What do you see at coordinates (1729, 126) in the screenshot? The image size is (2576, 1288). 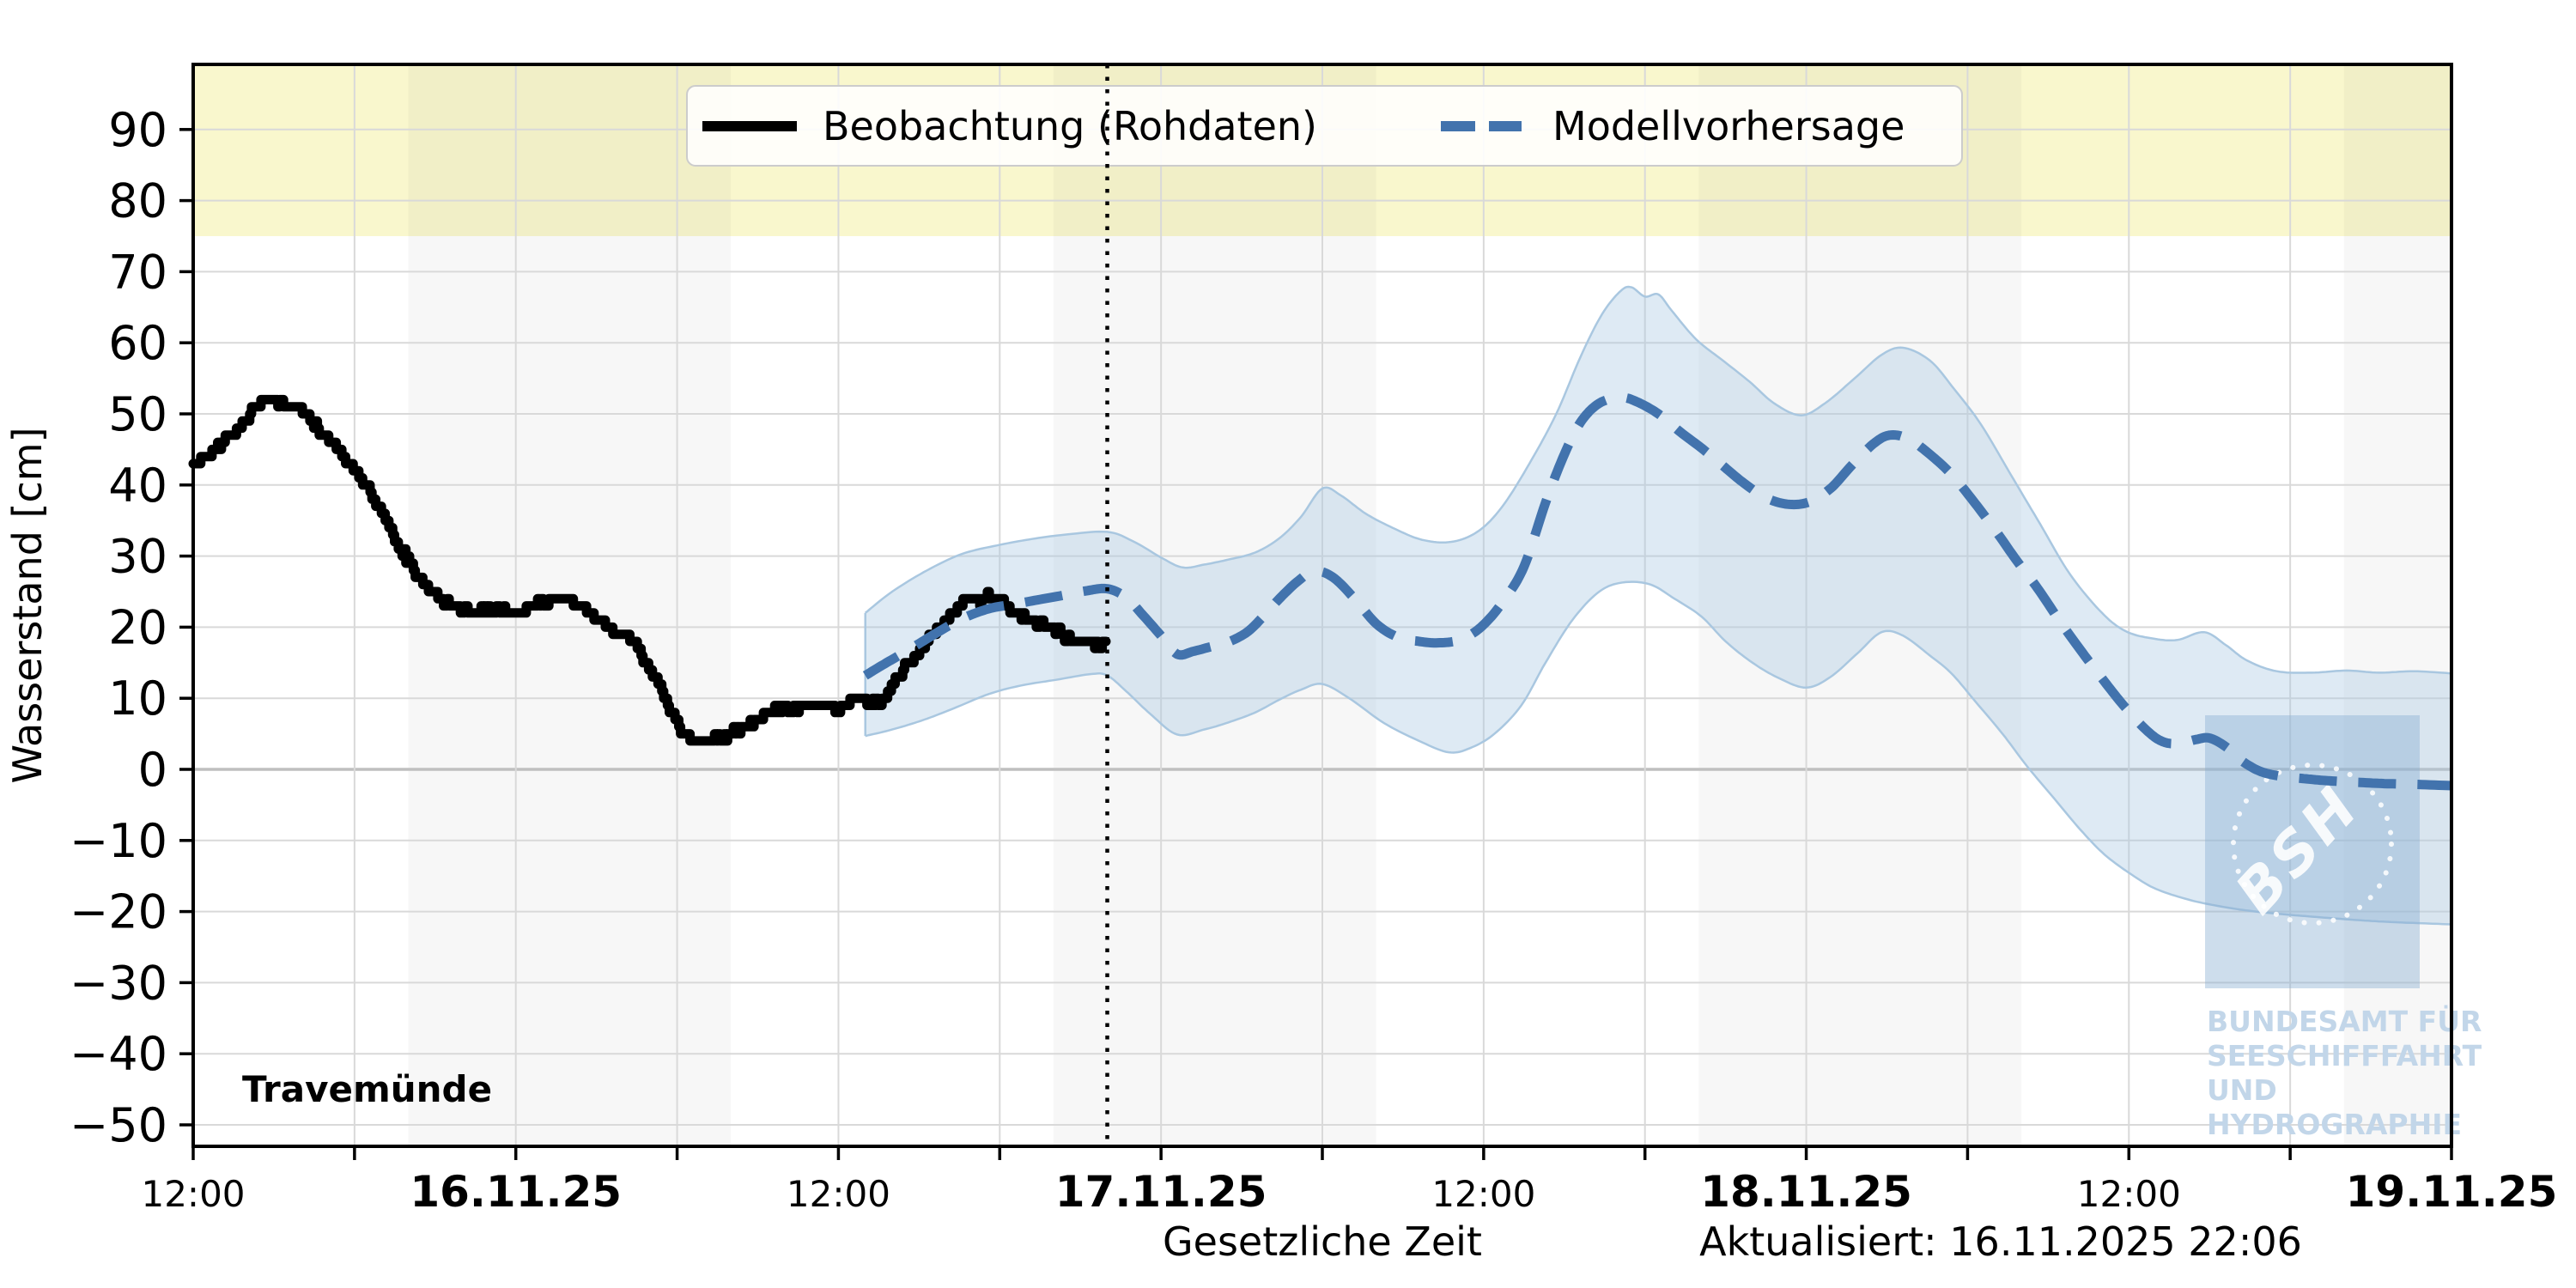 I see `legend-label-forecast: Modellvorhersage` at bounding box center [1729, 126].